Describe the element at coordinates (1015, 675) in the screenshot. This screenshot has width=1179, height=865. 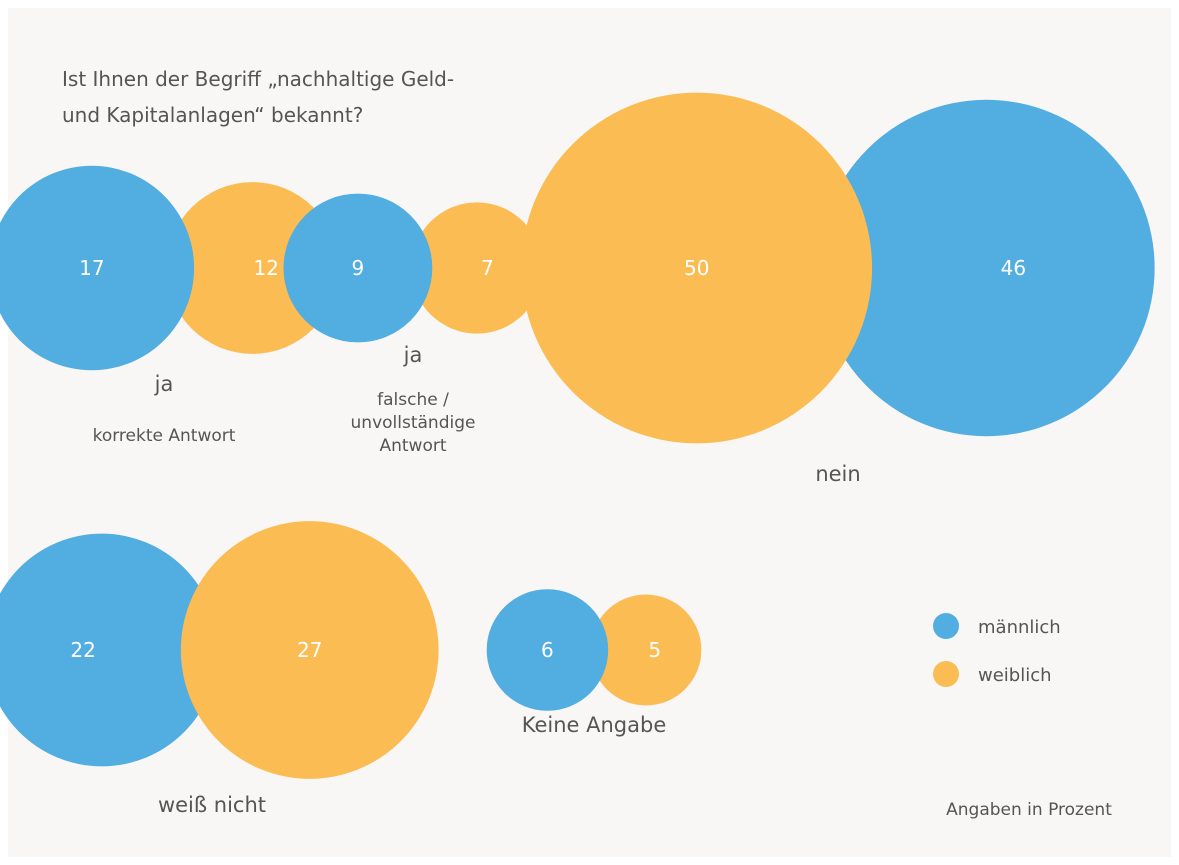
I see `legend-label-weiblich: weiblich` at that location.